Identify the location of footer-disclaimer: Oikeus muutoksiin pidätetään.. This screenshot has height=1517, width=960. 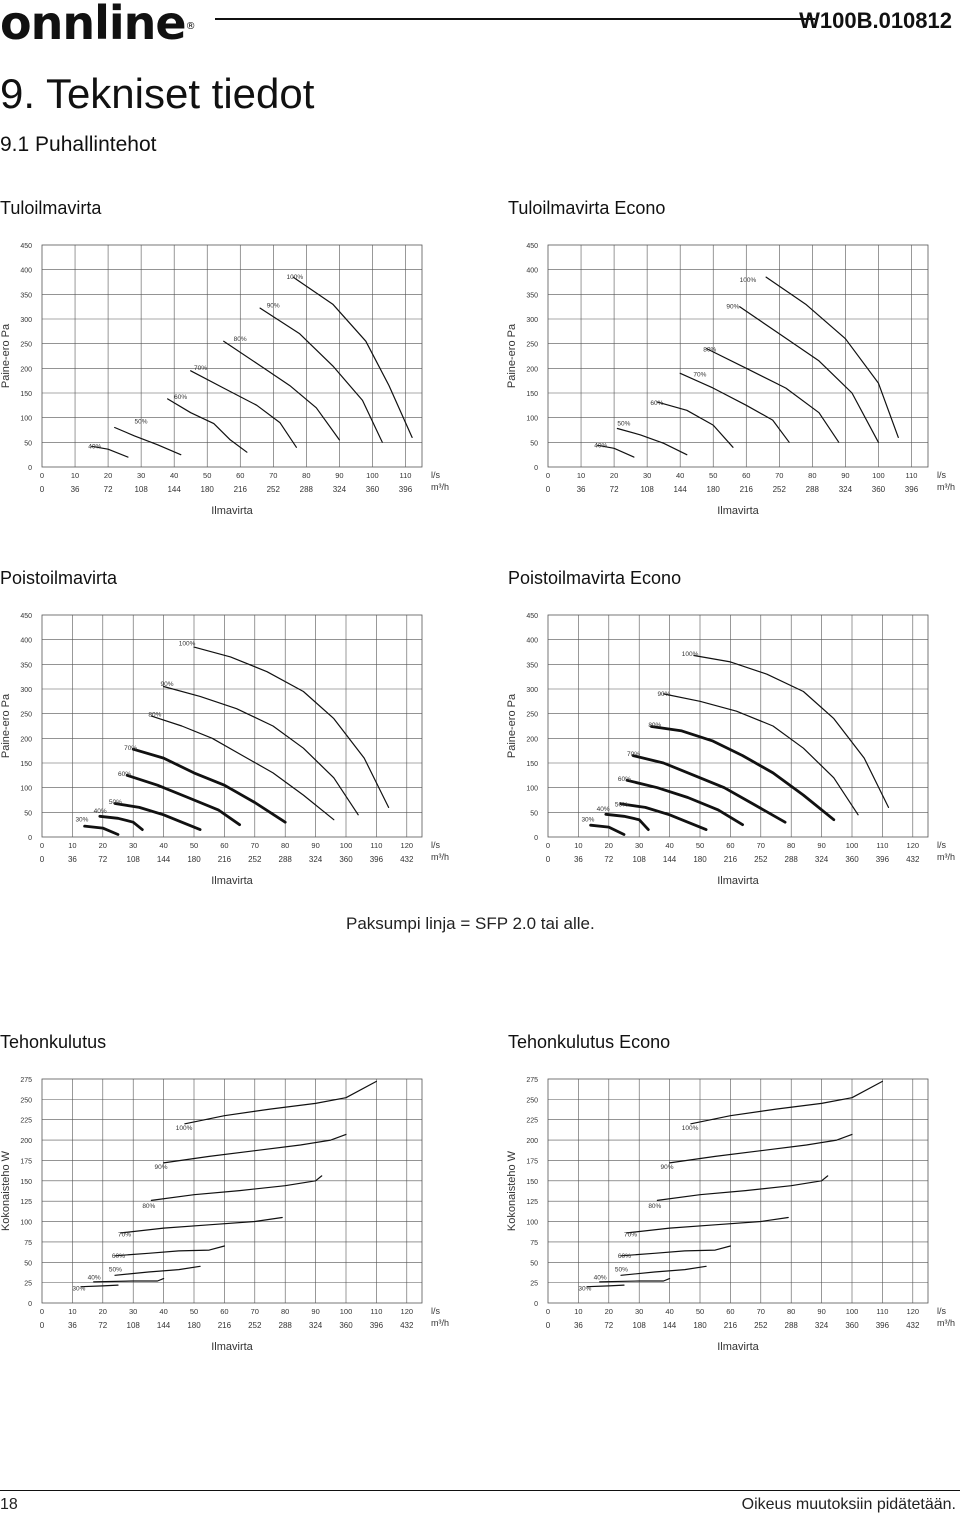
(848, 1504).